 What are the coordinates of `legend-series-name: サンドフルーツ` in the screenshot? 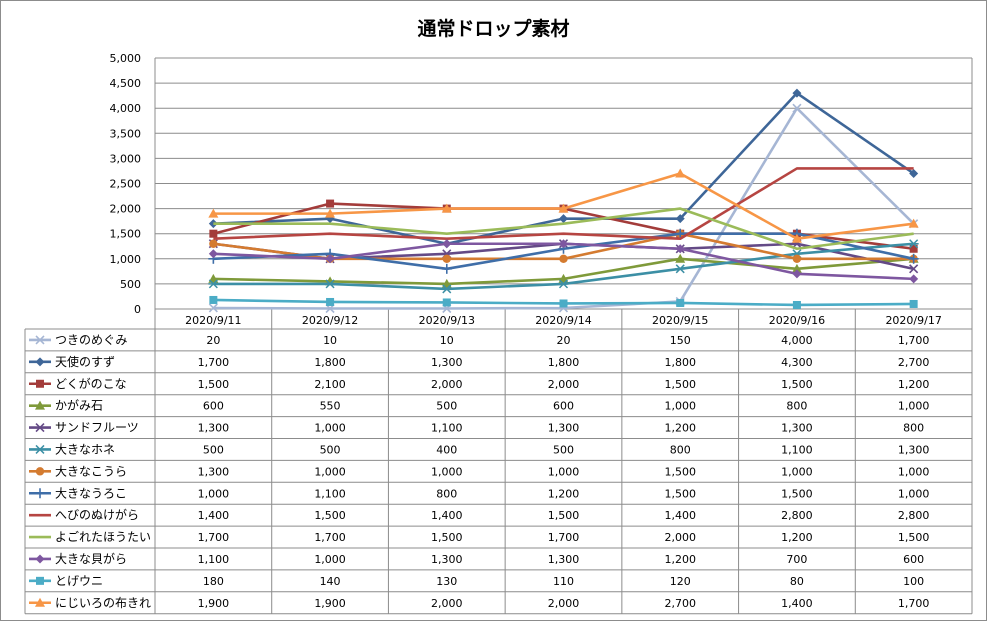 It's located at (97, 428).